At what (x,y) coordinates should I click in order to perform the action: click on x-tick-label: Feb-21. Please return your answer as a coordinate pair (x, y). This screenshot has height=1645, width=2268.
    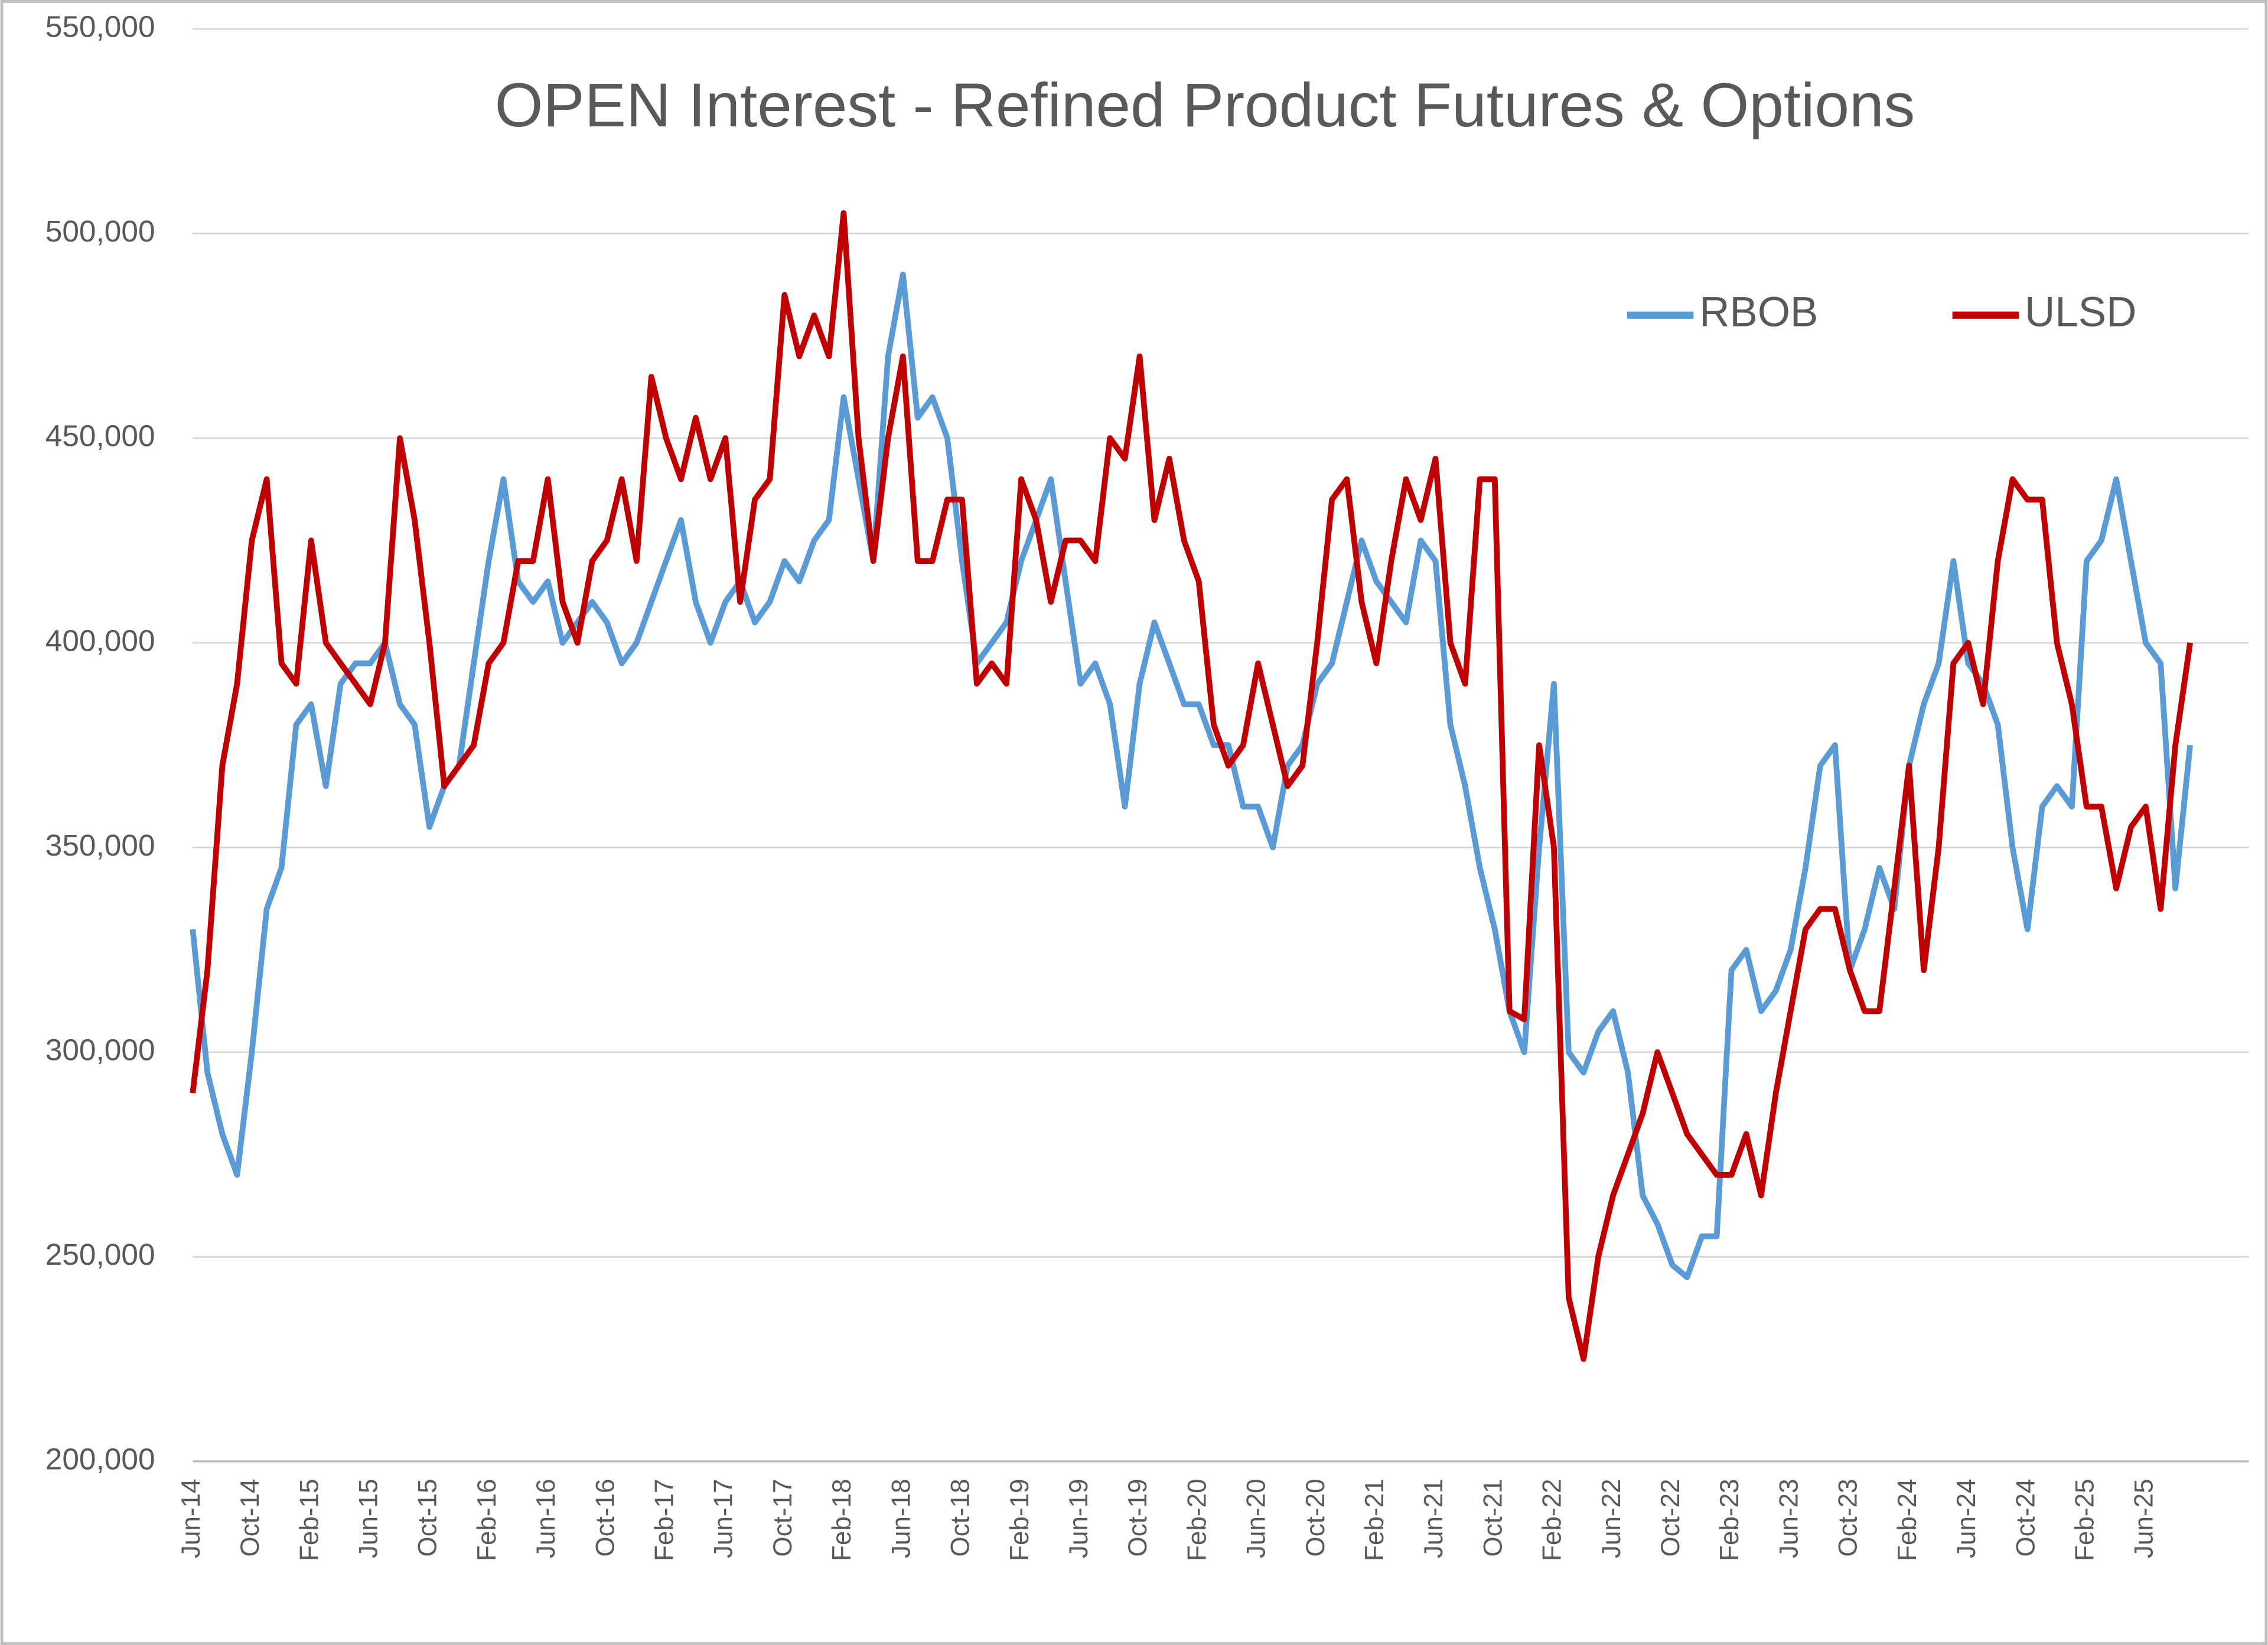
    Looking at the image, I should click on (1374, 1519).